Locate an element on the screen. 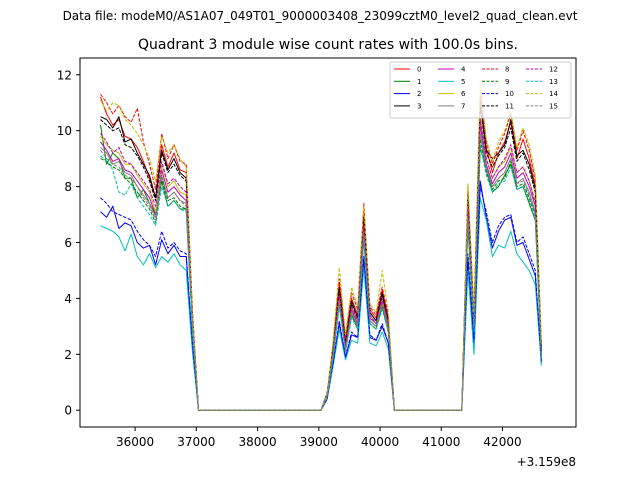  legend-label-9: 9 is located at coordinates (507, 82).